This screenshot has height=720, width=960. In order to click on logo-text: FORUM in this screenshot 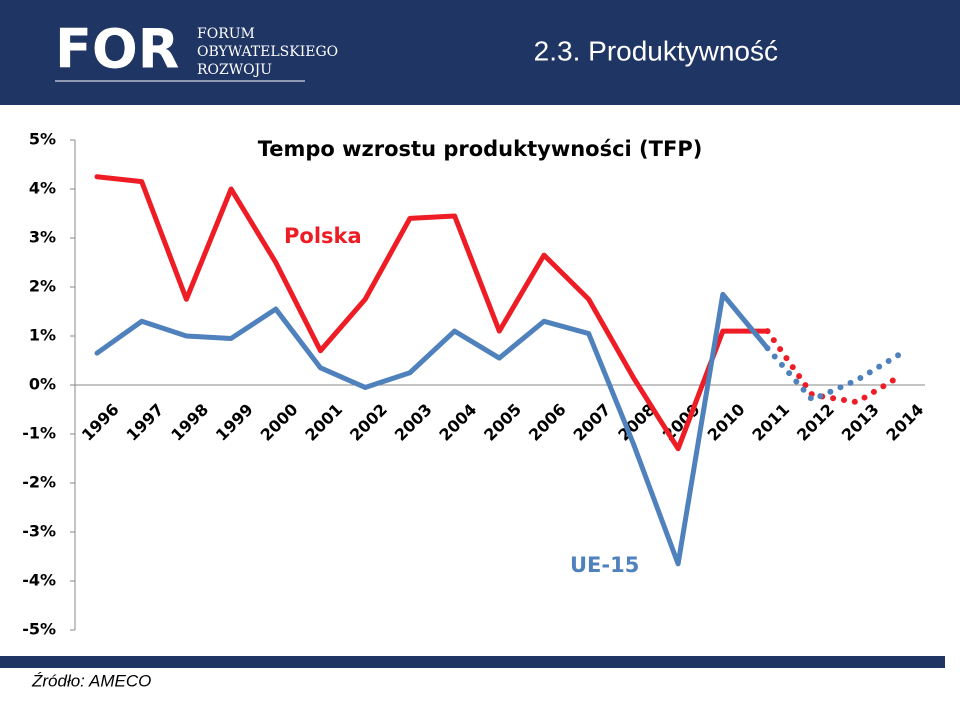, I will do `click(226, 34)`.